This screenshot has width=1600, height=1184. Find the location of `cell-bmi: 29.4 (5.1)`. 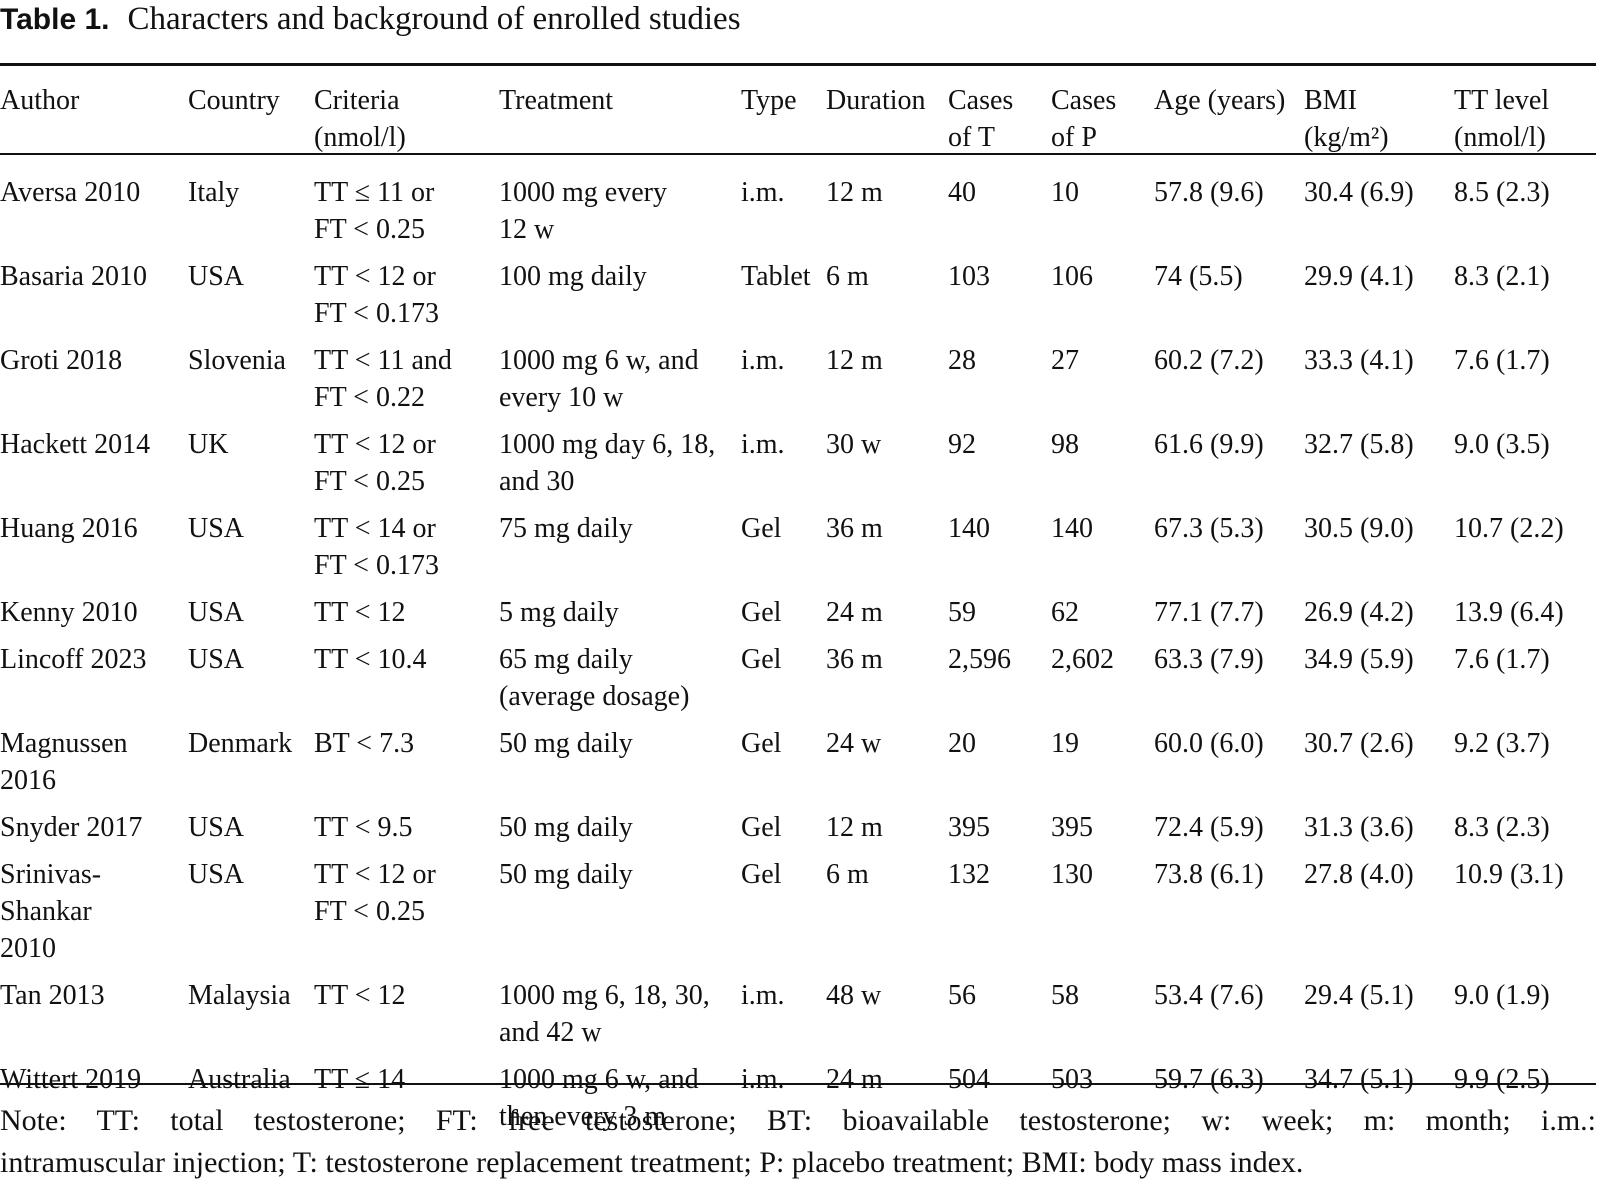

cell-bmi: 29.4 (5.1) is located at coordinates (1379, 1013).